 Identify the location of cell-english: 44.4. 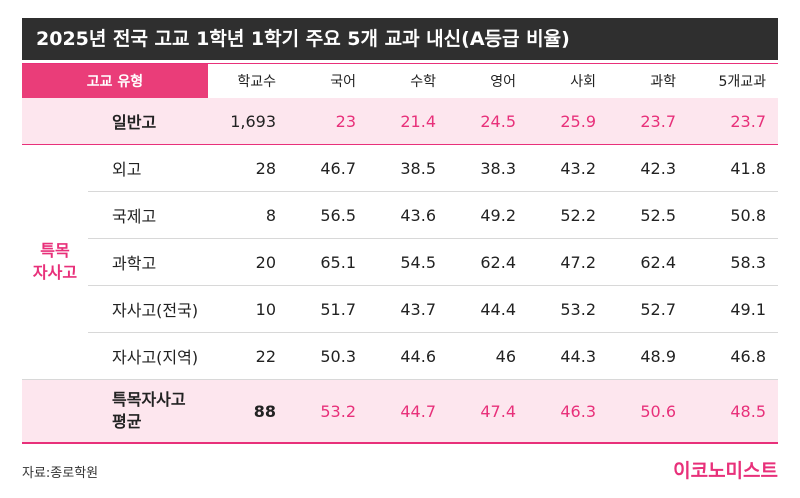
(488, 309).